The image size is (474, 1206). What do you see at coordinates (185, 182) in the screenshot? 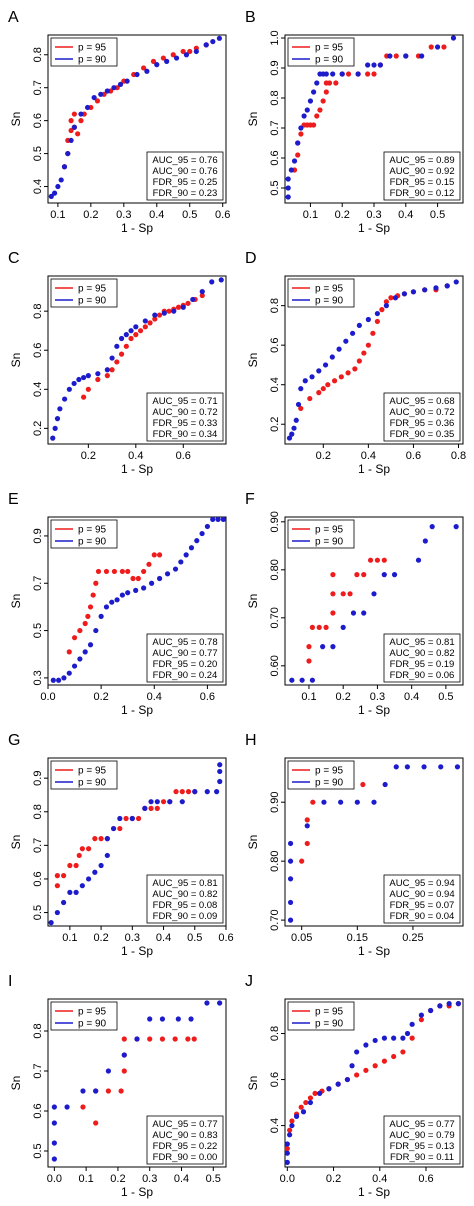
I see `stat-line: FDR_95 = 0.25` at bounding box center [185, 182].